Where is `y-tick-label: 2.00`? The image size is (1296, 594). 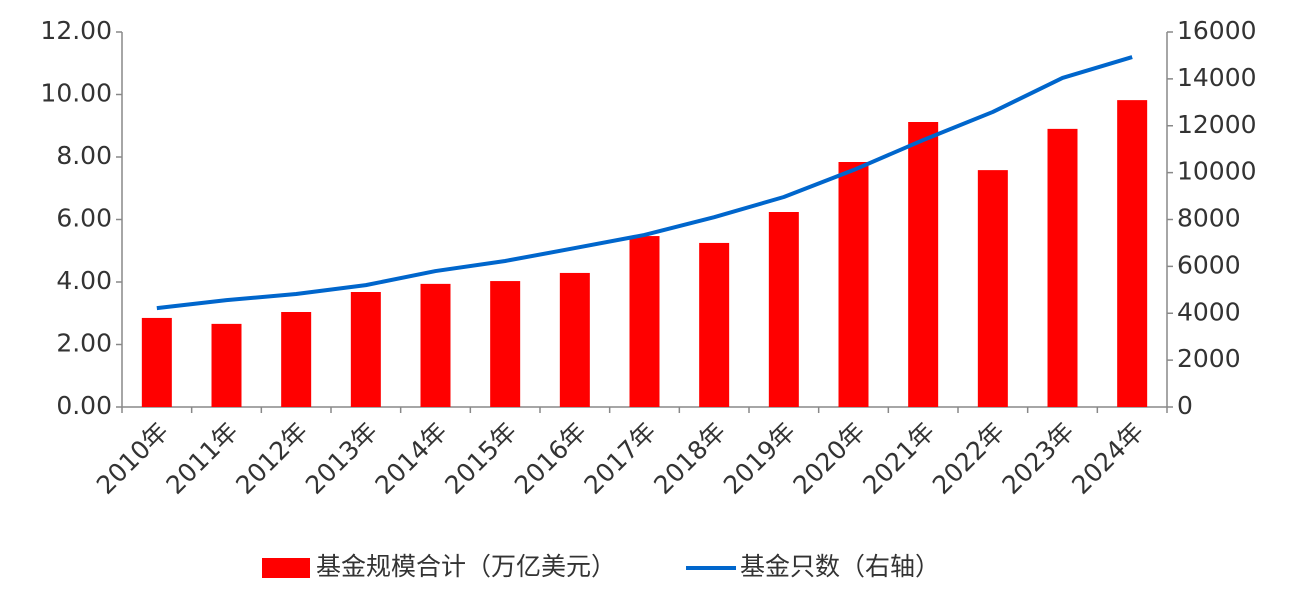 y-tick-label: 2.00 is located at coordinates (84, 343).